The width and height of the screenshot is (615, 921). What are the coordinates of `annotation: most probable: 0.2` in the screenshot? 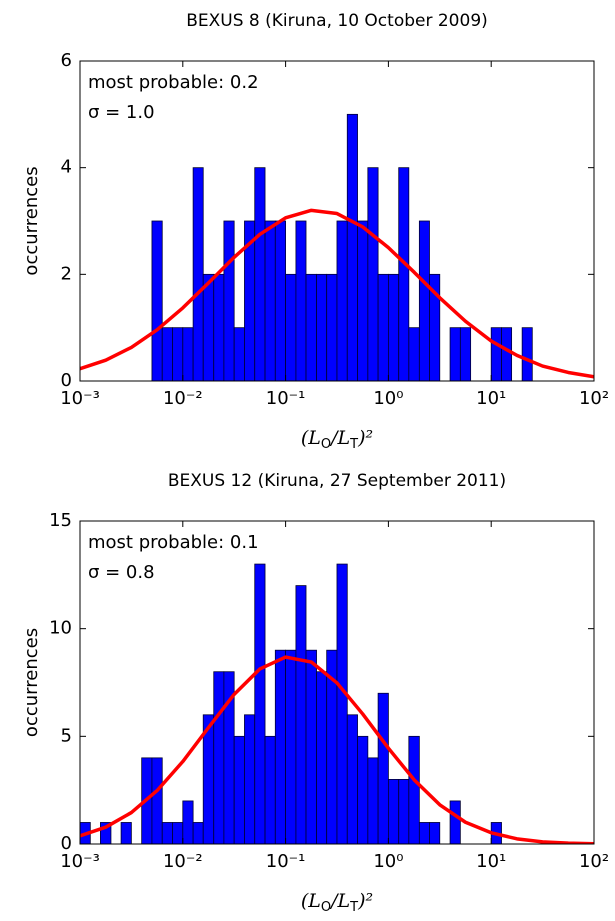 It's located at (173, 82).